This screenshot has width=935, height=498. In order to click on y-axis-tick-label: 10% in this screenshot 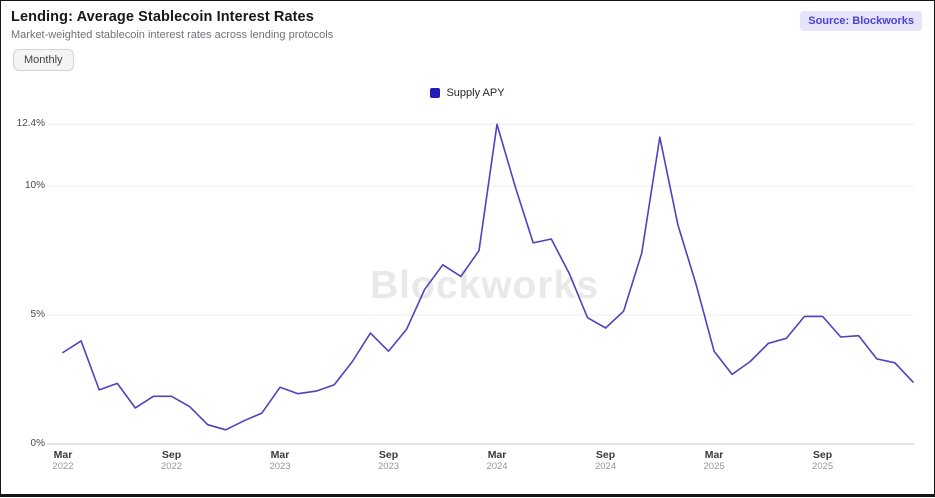, I will do `click(34, 186)`.